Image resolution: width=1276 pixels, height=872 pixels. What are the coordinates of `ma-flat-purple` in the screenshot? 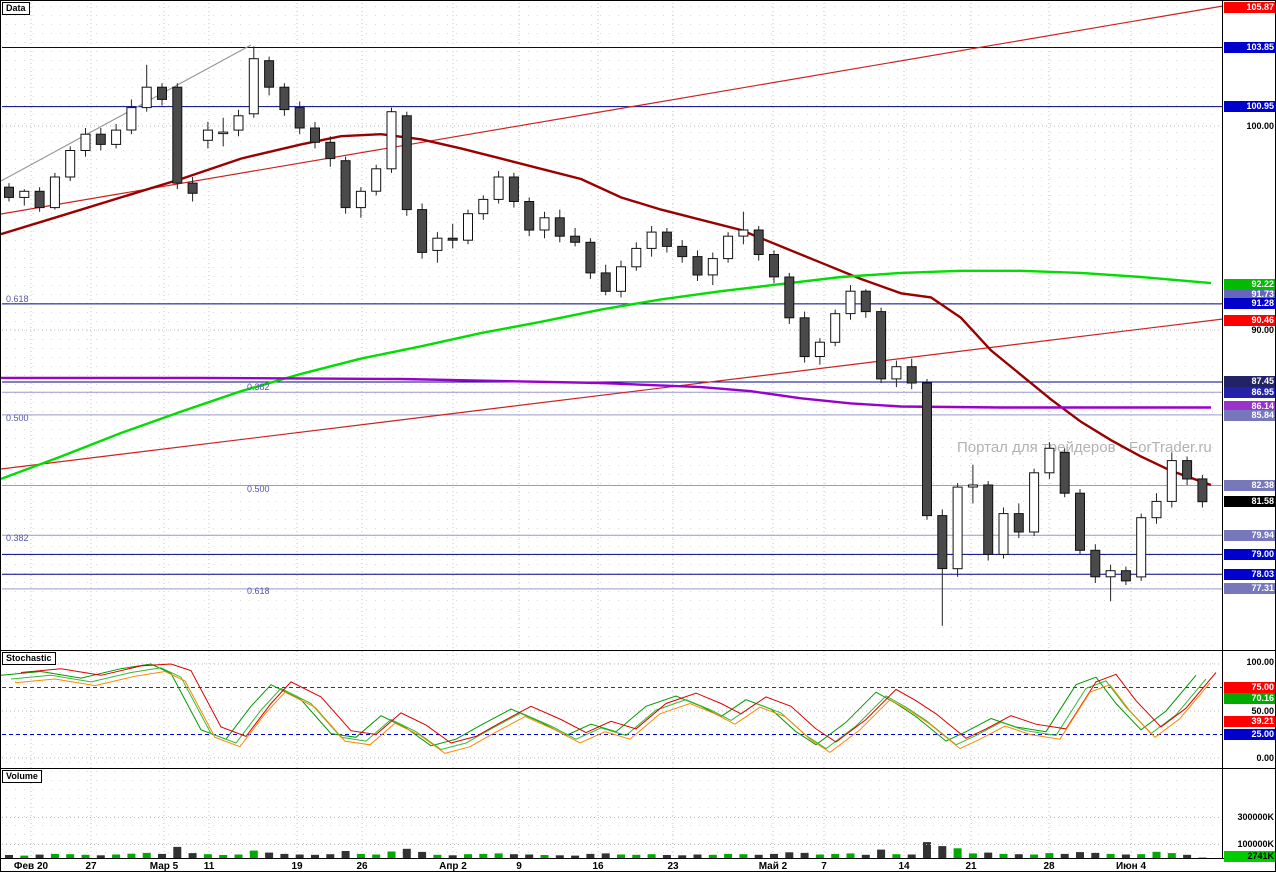 It's located at (606, 392).